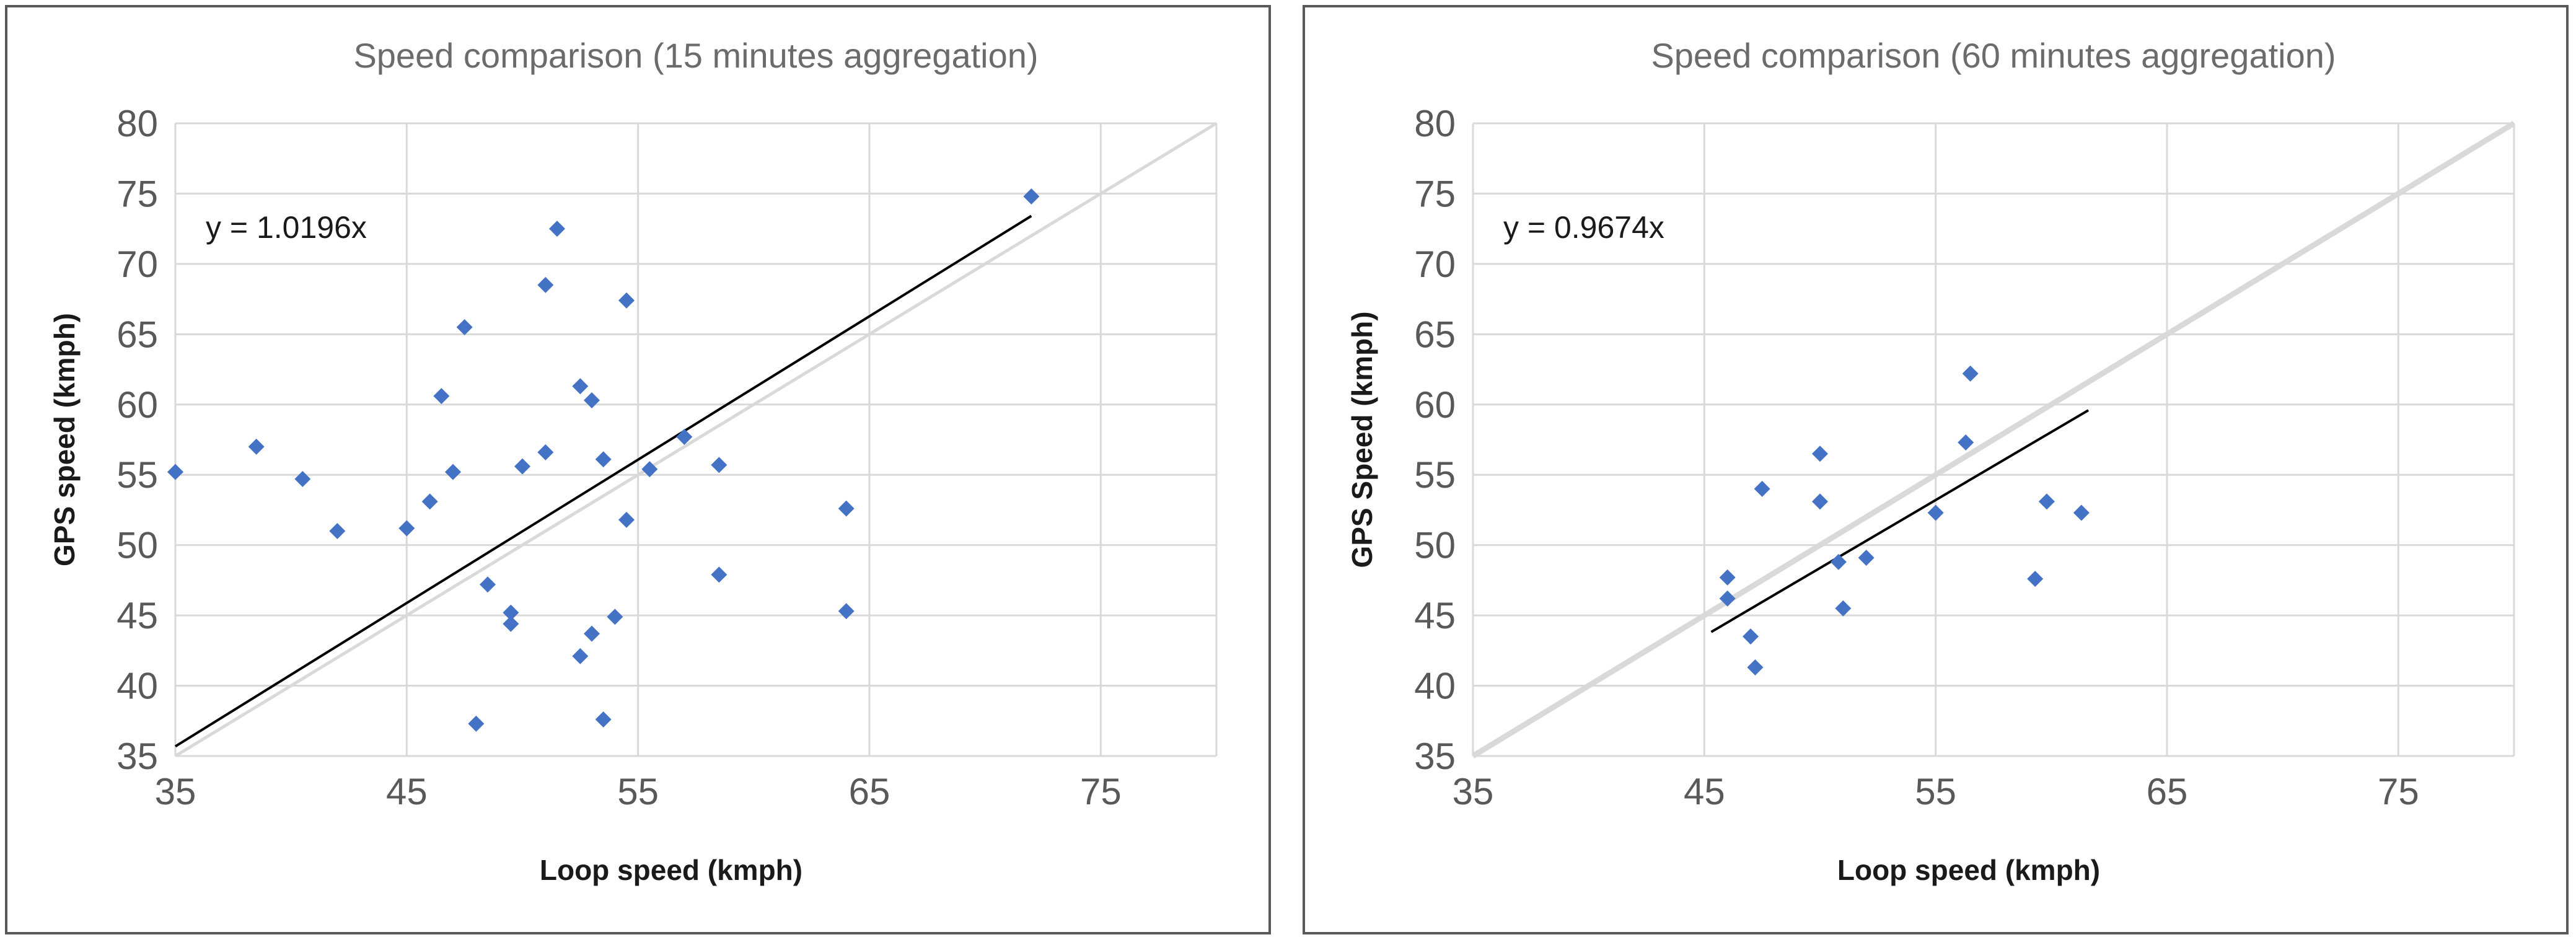 The image size is (2576, 945). What do you see at coordinates (64, 439) in the screenshot?
I see `y-axis-label: GPS speed (kmph)` at bounding box center [64, 439].